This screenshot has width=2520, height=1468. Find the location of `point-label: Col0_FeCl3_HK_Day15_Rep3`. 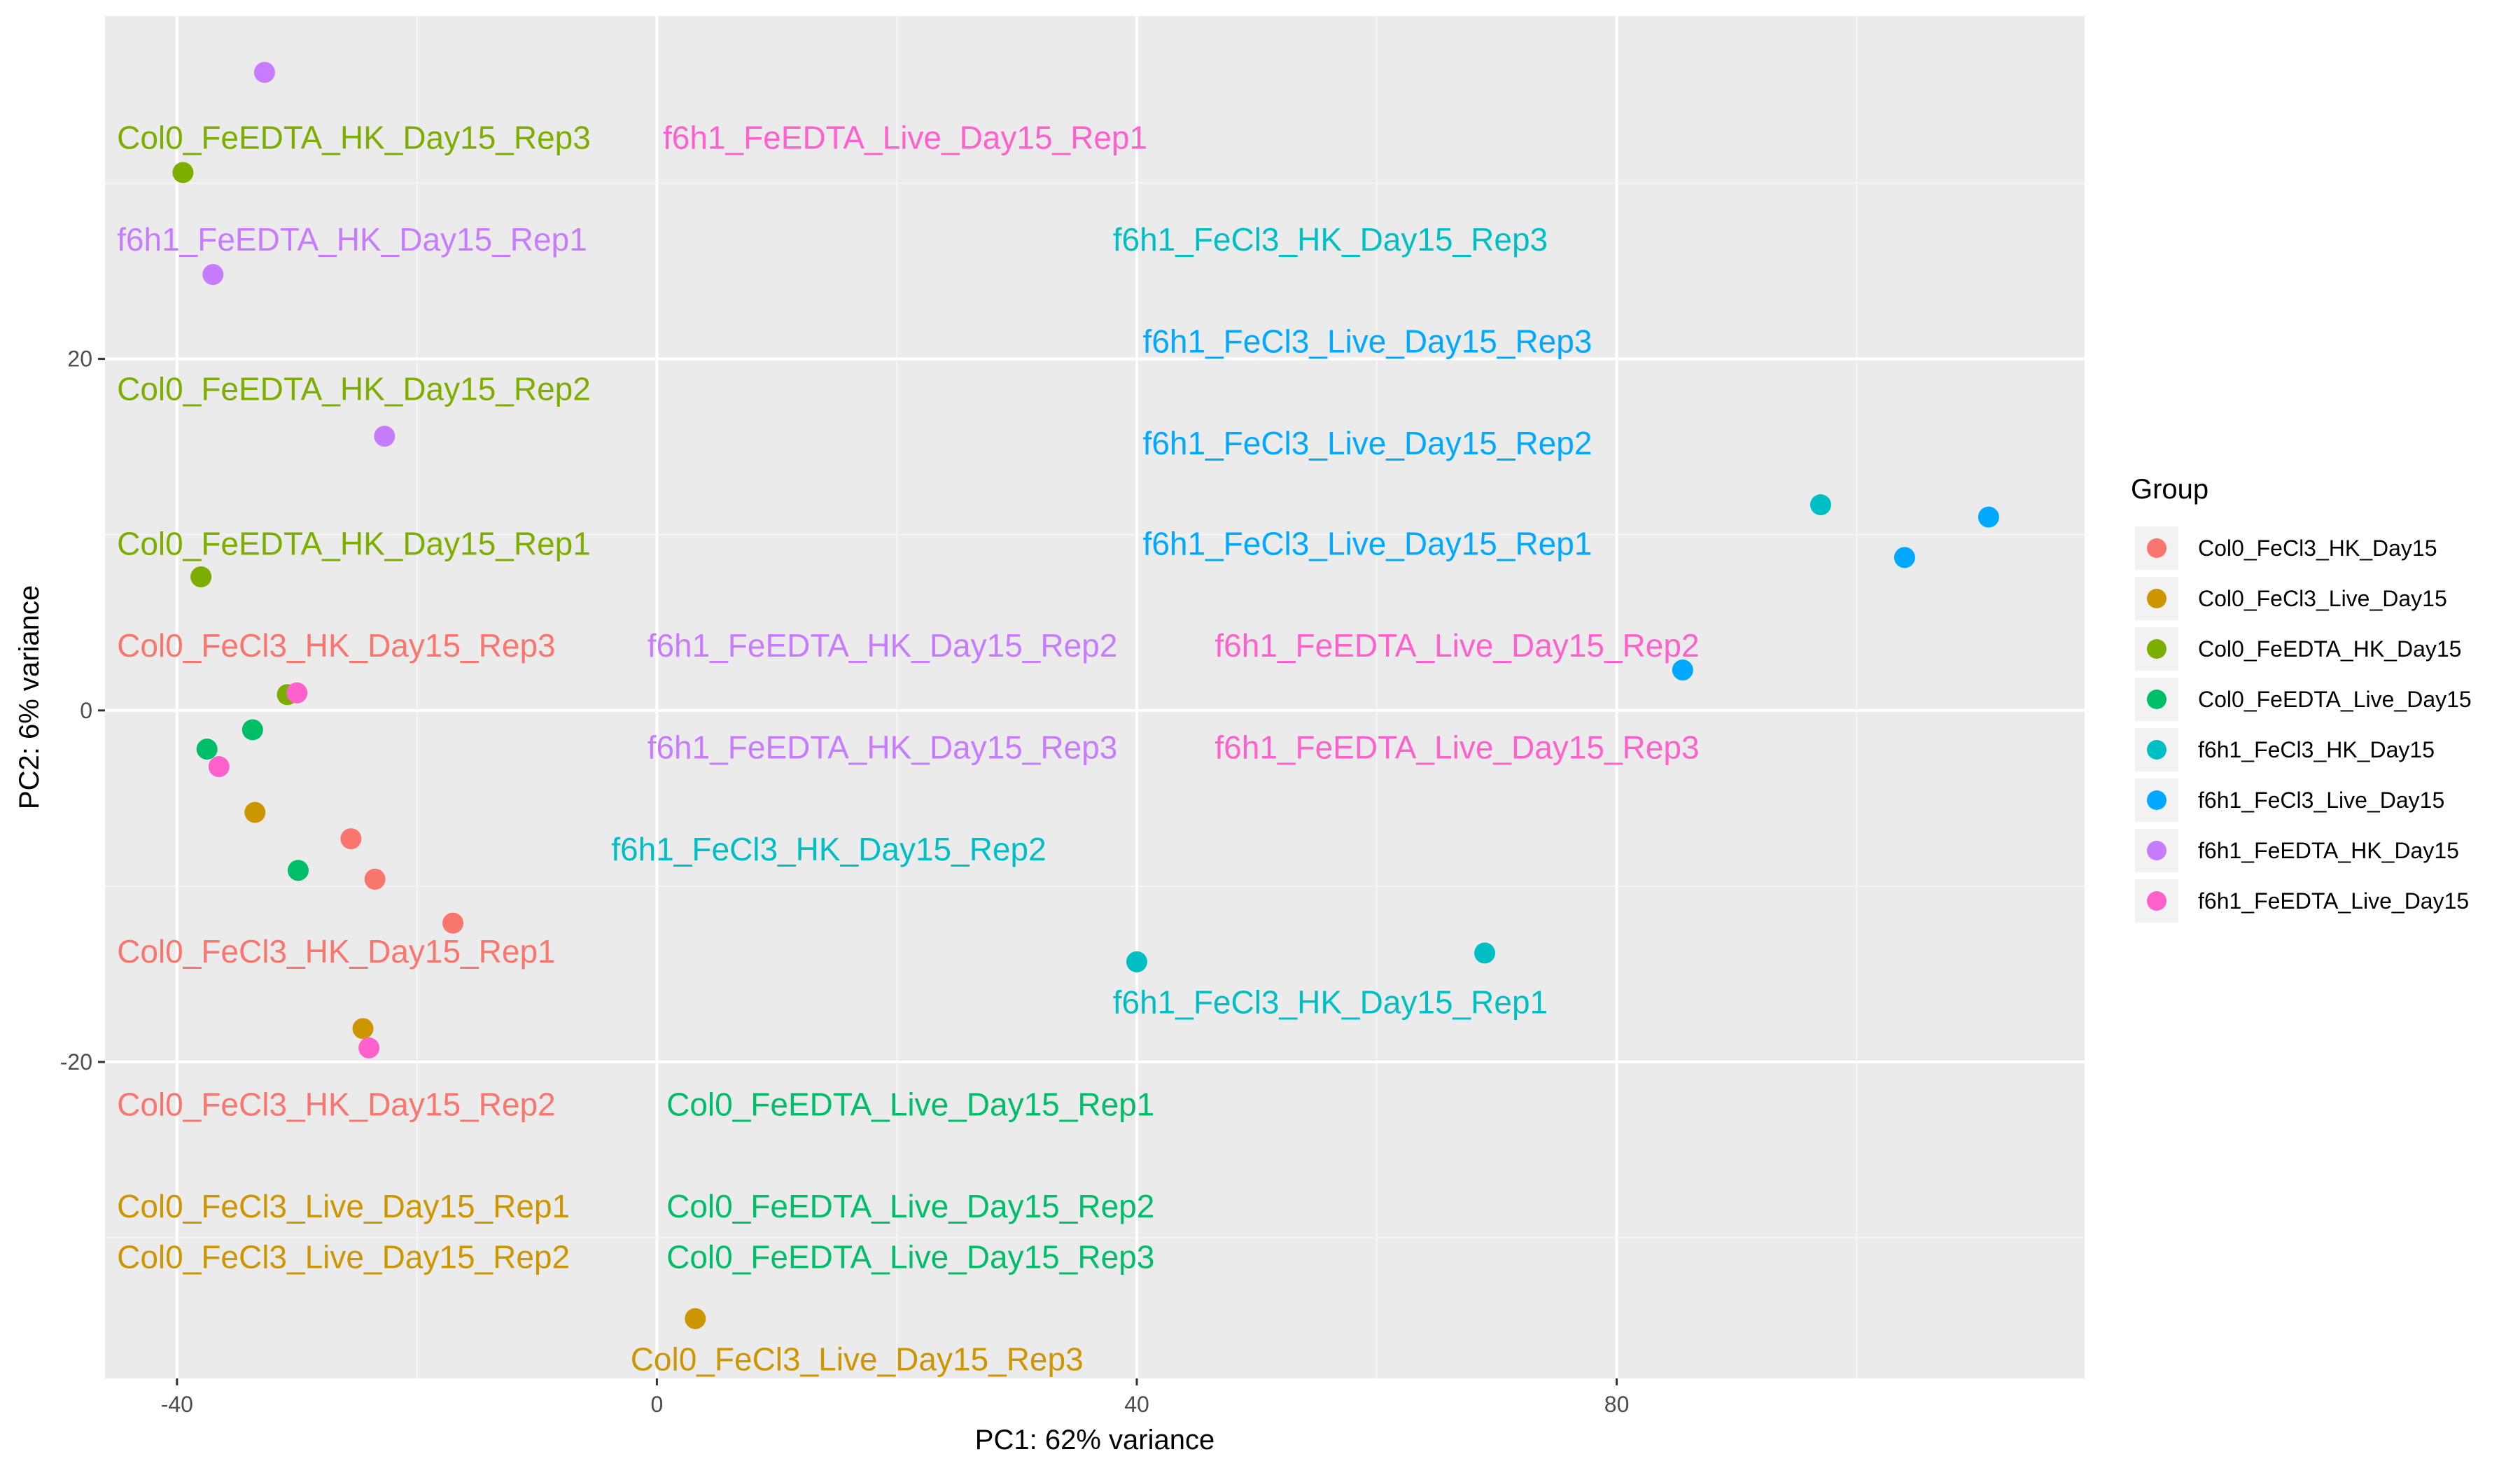

point-label: Col0_FeCl3_HK_Day15_Rep3 is located at coordinates (336, 645).